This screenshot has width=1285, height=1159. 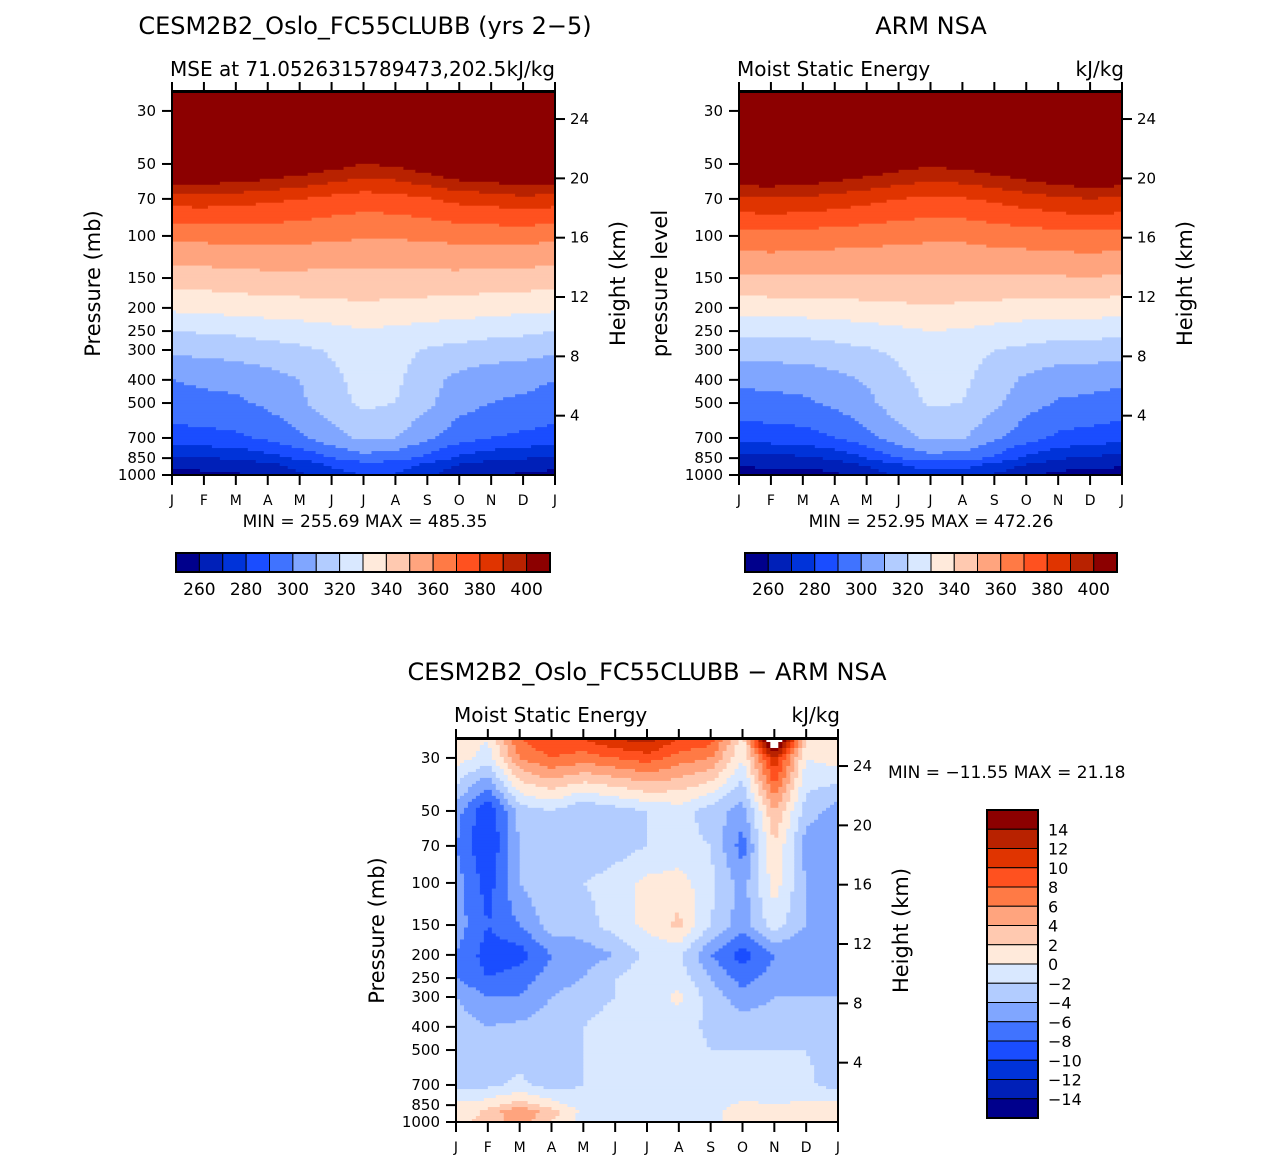 I want to click on y-right-tick-label: 24, so click(x=1146, y=119).